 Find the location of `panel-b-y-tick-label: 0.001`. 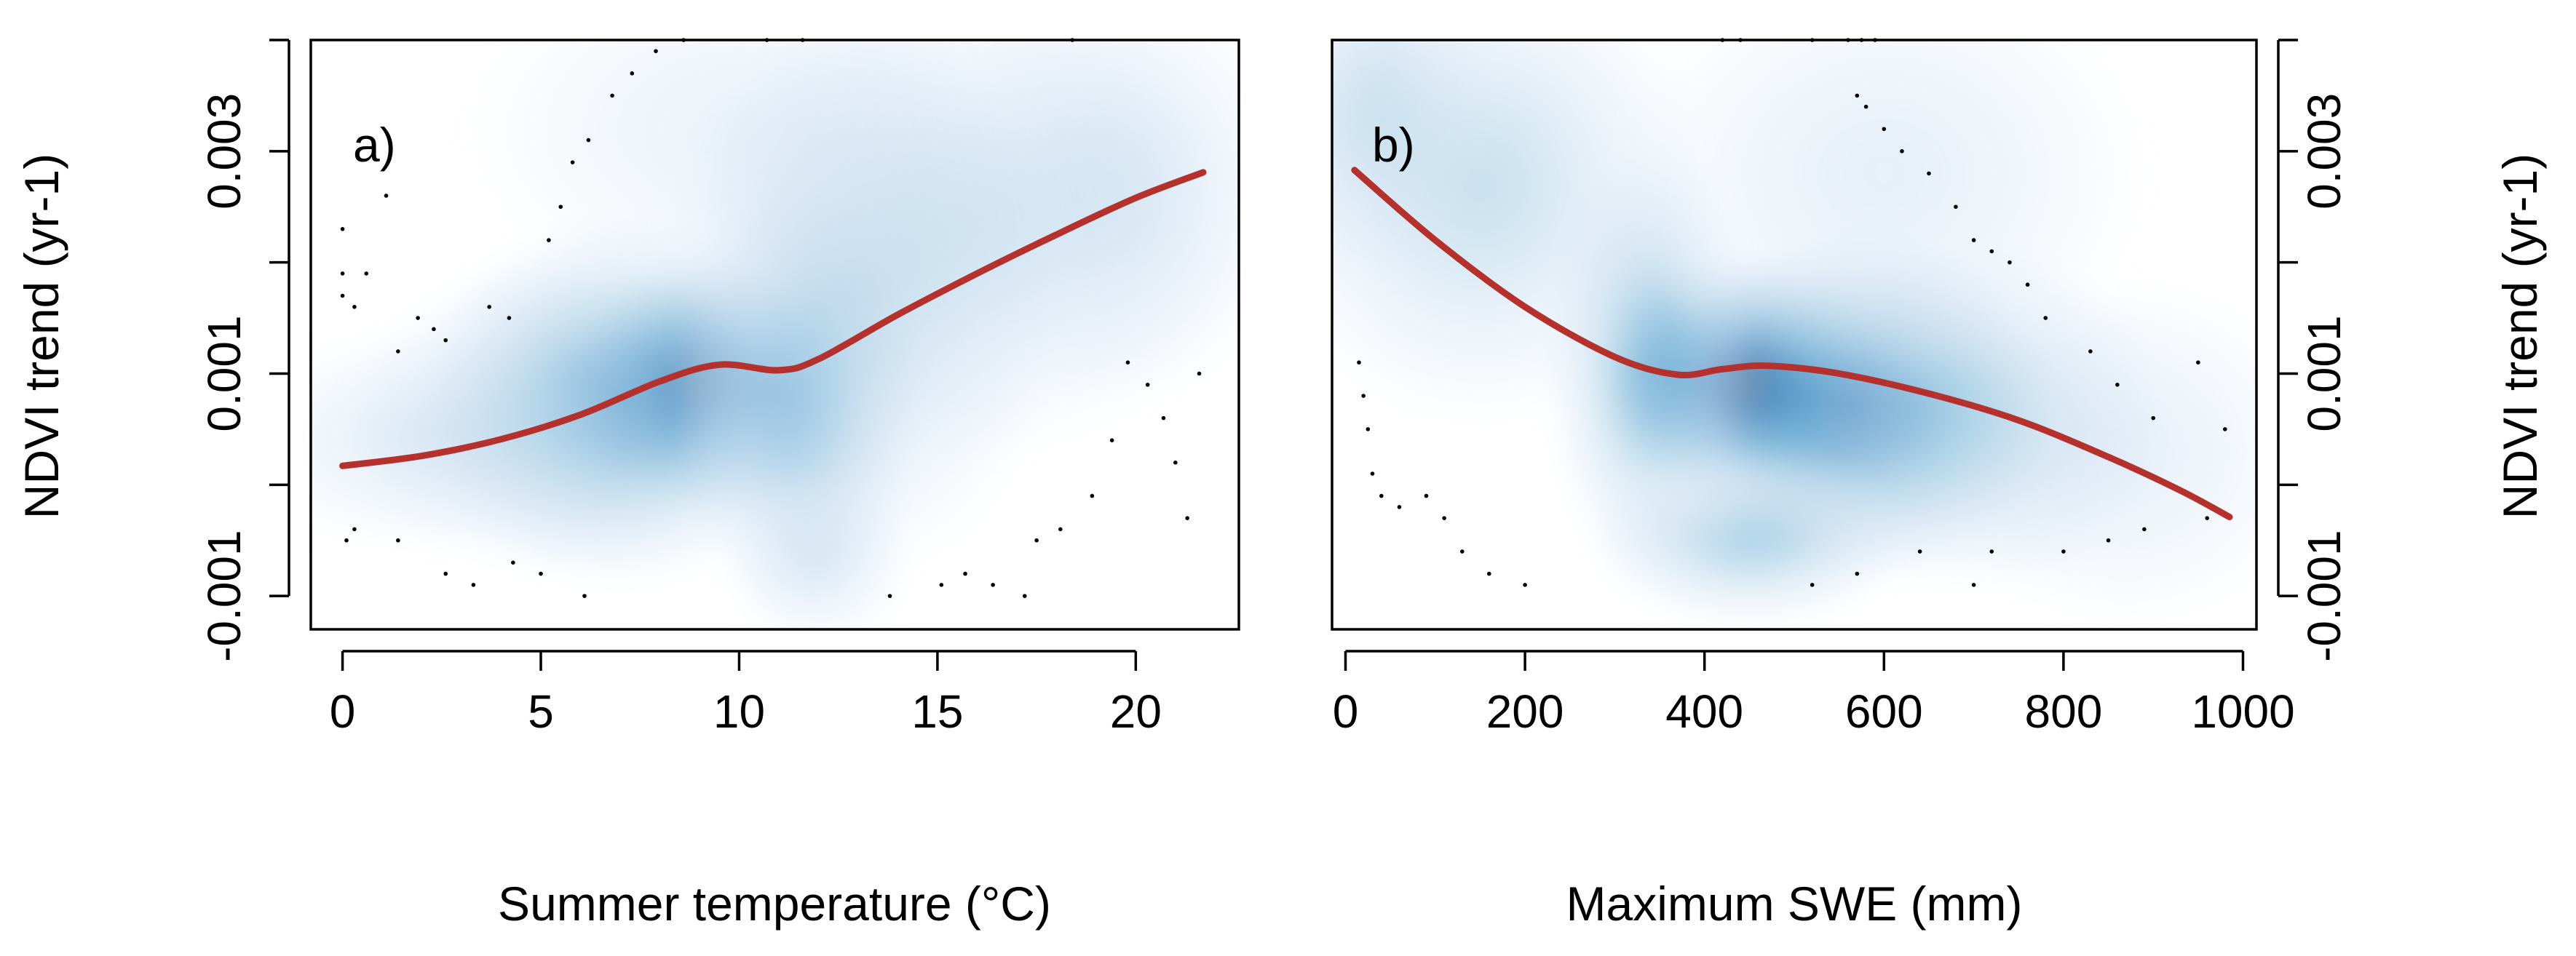

panel-b-y-tick-label: 0.001 is located at coordinates (2324, 373).